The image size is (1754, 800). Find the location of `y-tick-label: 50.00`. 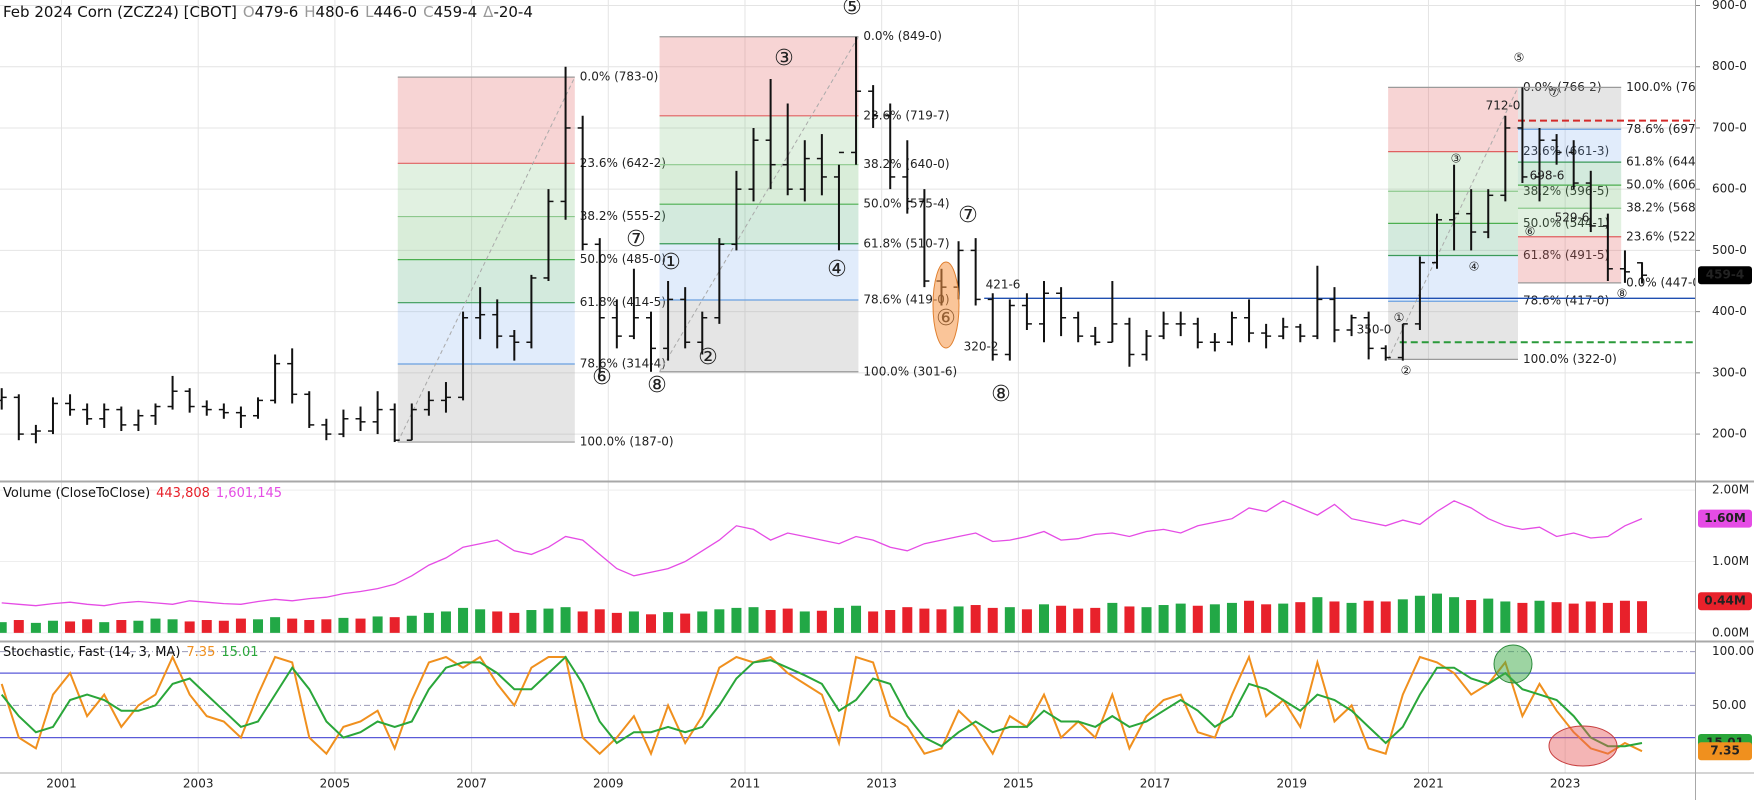

y-tick-label: 50.00 is located at coordinates (1729, 705).